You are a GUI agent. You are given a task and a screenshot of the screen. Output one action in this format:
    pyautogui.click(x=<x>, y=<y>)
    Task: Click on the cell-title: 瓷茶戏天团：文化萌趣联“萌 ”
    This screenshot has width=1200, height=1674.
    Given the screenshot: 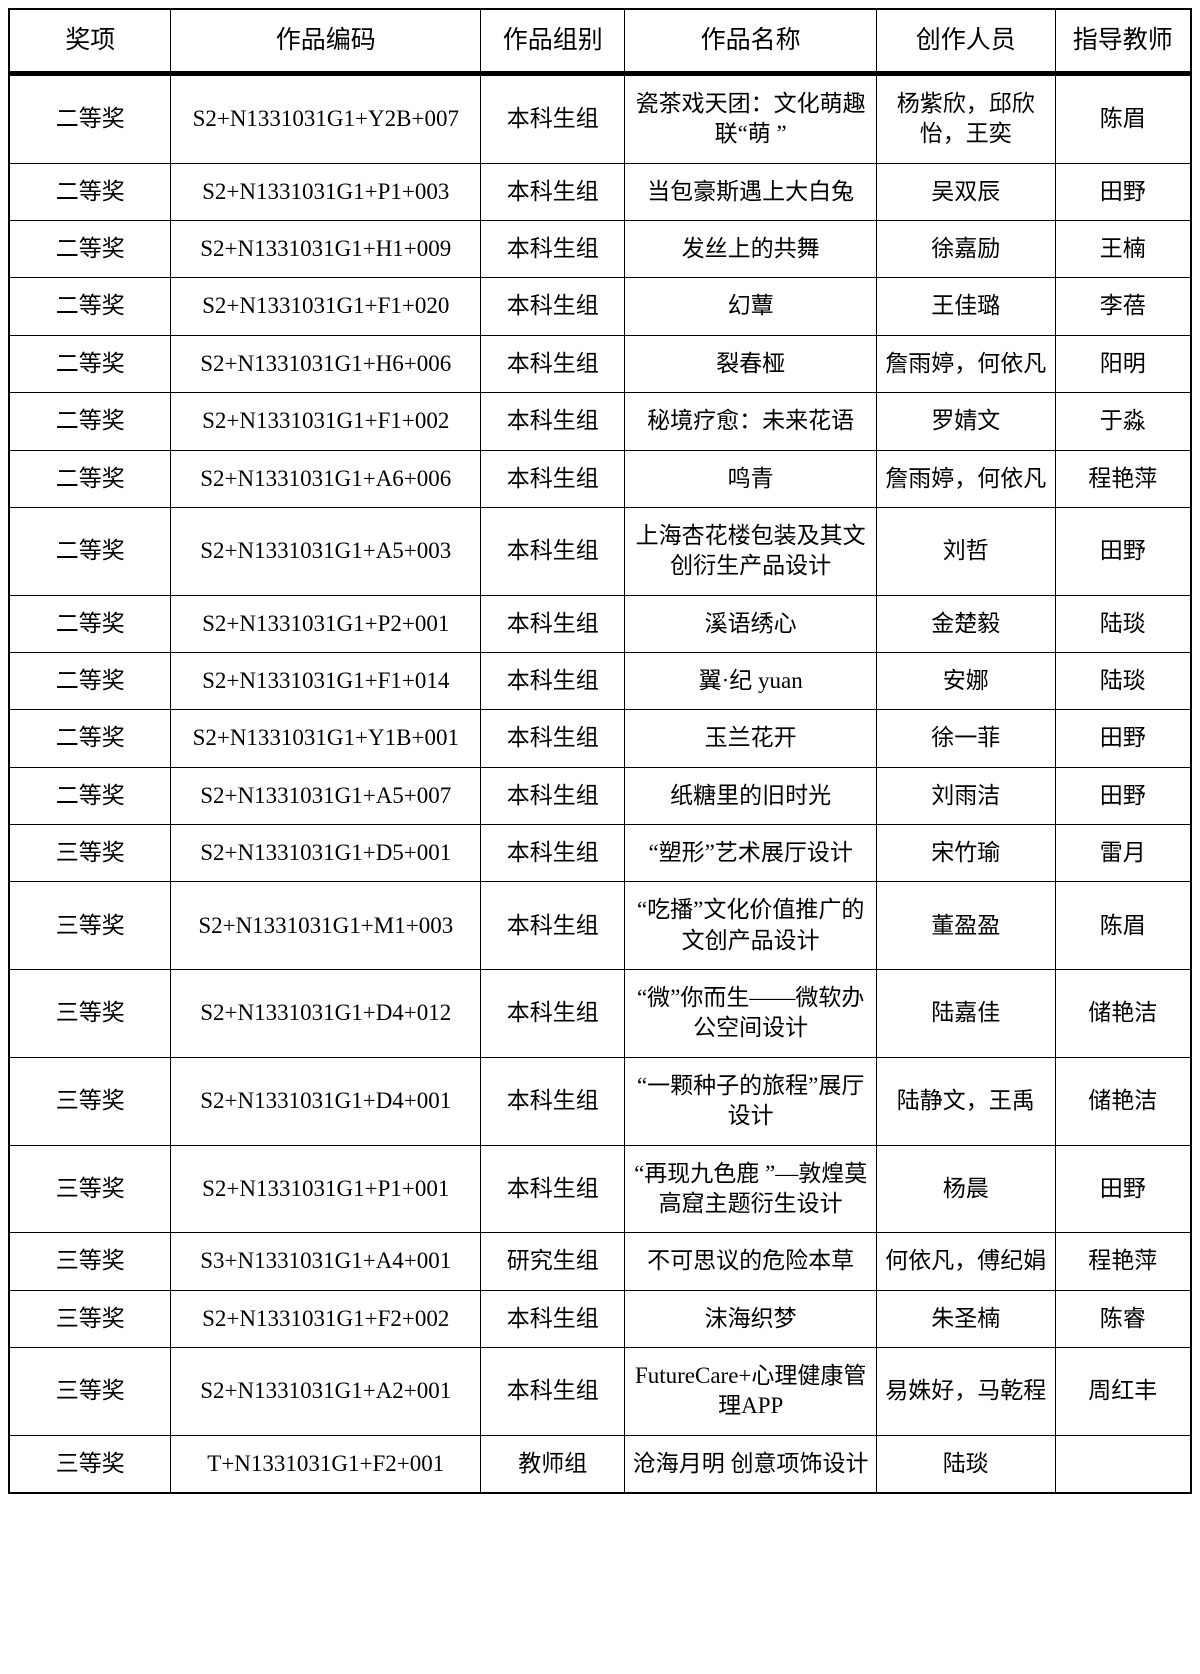 What is the action you would take?
    pyautogui.click(x=751, y=118)
    